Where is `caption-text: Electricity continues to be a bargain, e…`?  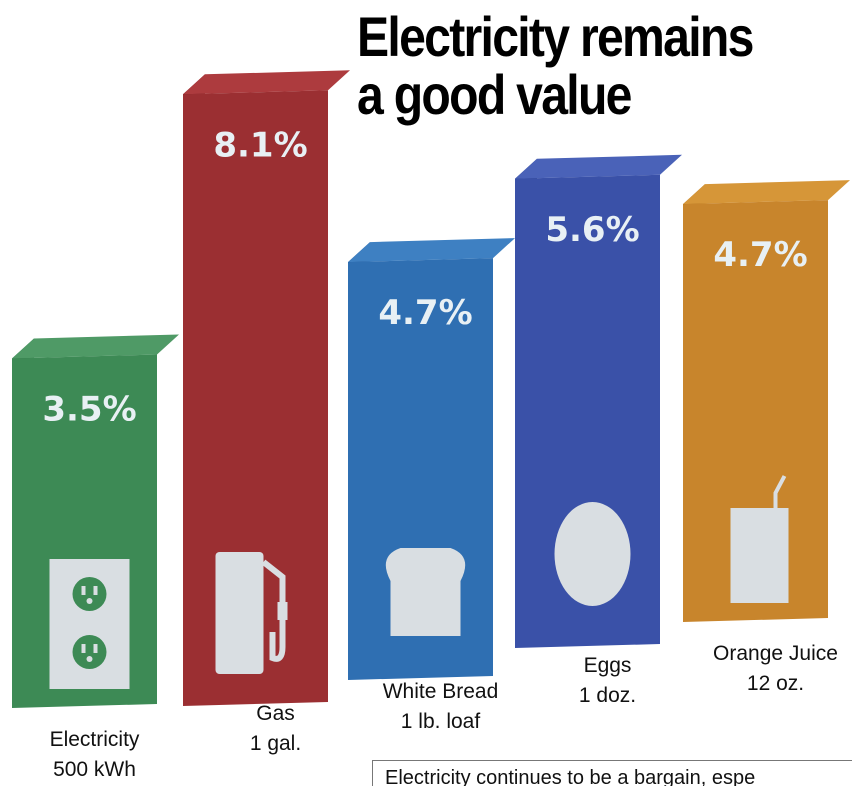 caption-text: Electricity continues to be a bargain, e… is located at coordinates (612, 773).